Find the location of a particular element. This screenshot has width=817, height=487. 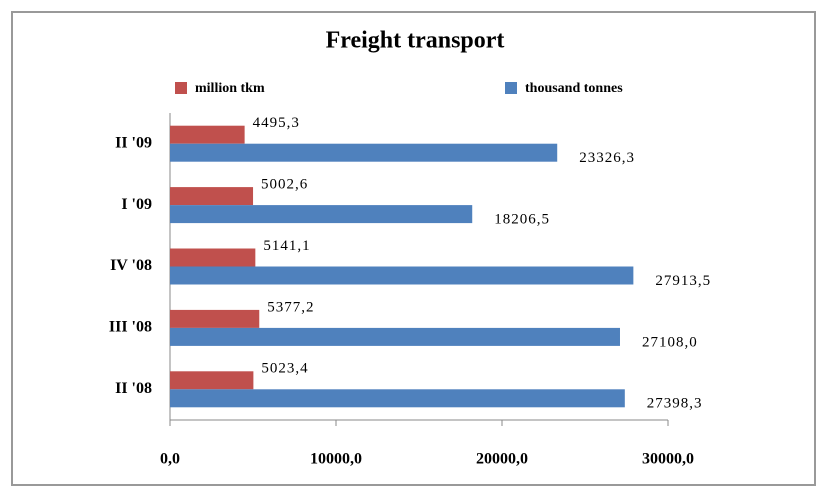

y-tick-label: I '09 is located at coordinates (136, 204).